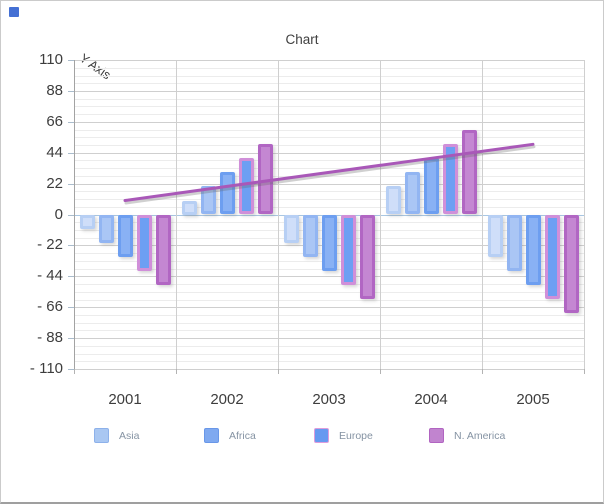  What do you see at coordinates (106, 228) in the screenshot?
I see `bar-asia-2001` at bounding box center [106, 228].